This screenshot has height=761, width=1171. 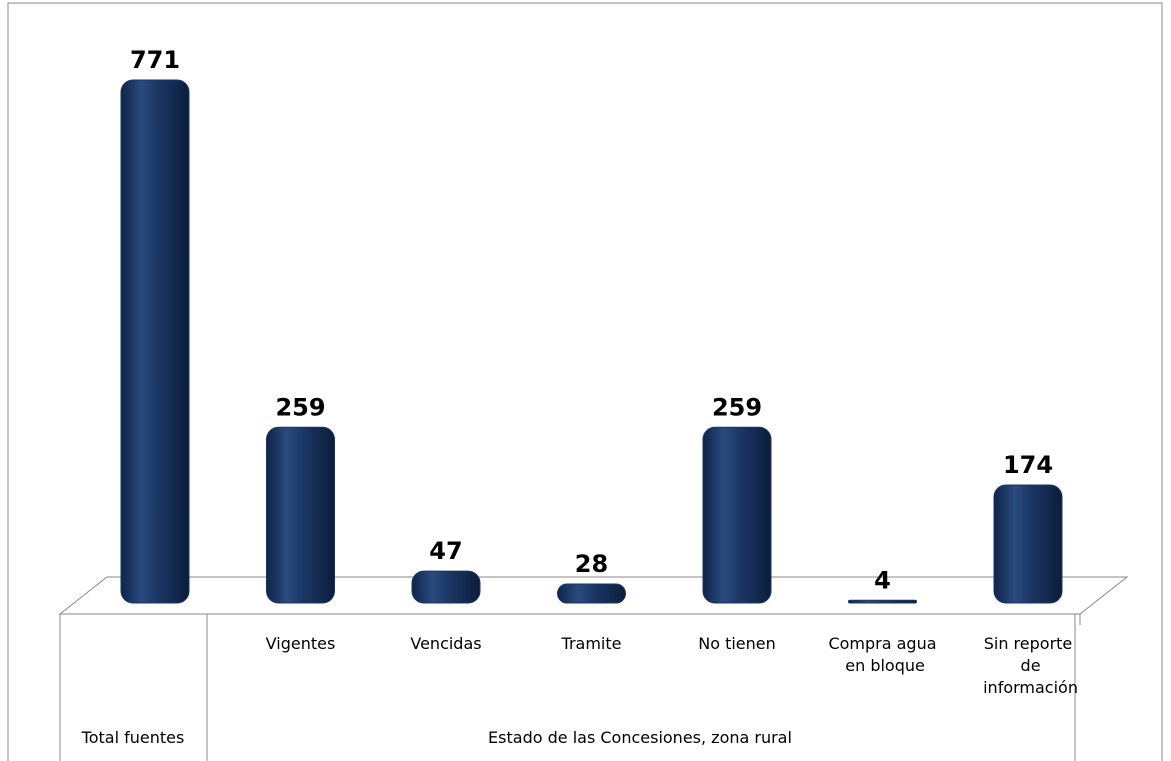 I want to click on x-tick-label: Tramite, so click(x=591, y=643).